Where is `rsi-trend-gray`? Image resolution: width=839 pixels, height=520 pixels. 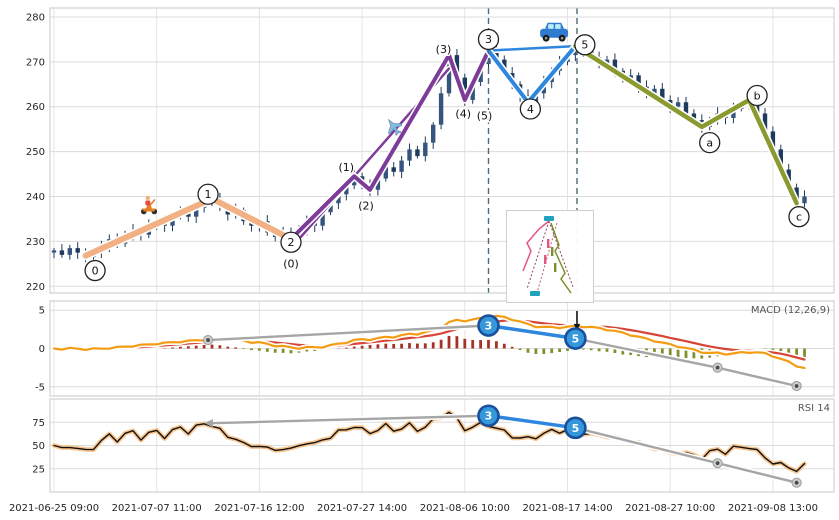
rsi-trend-gray is located at coordinates (350, 419).